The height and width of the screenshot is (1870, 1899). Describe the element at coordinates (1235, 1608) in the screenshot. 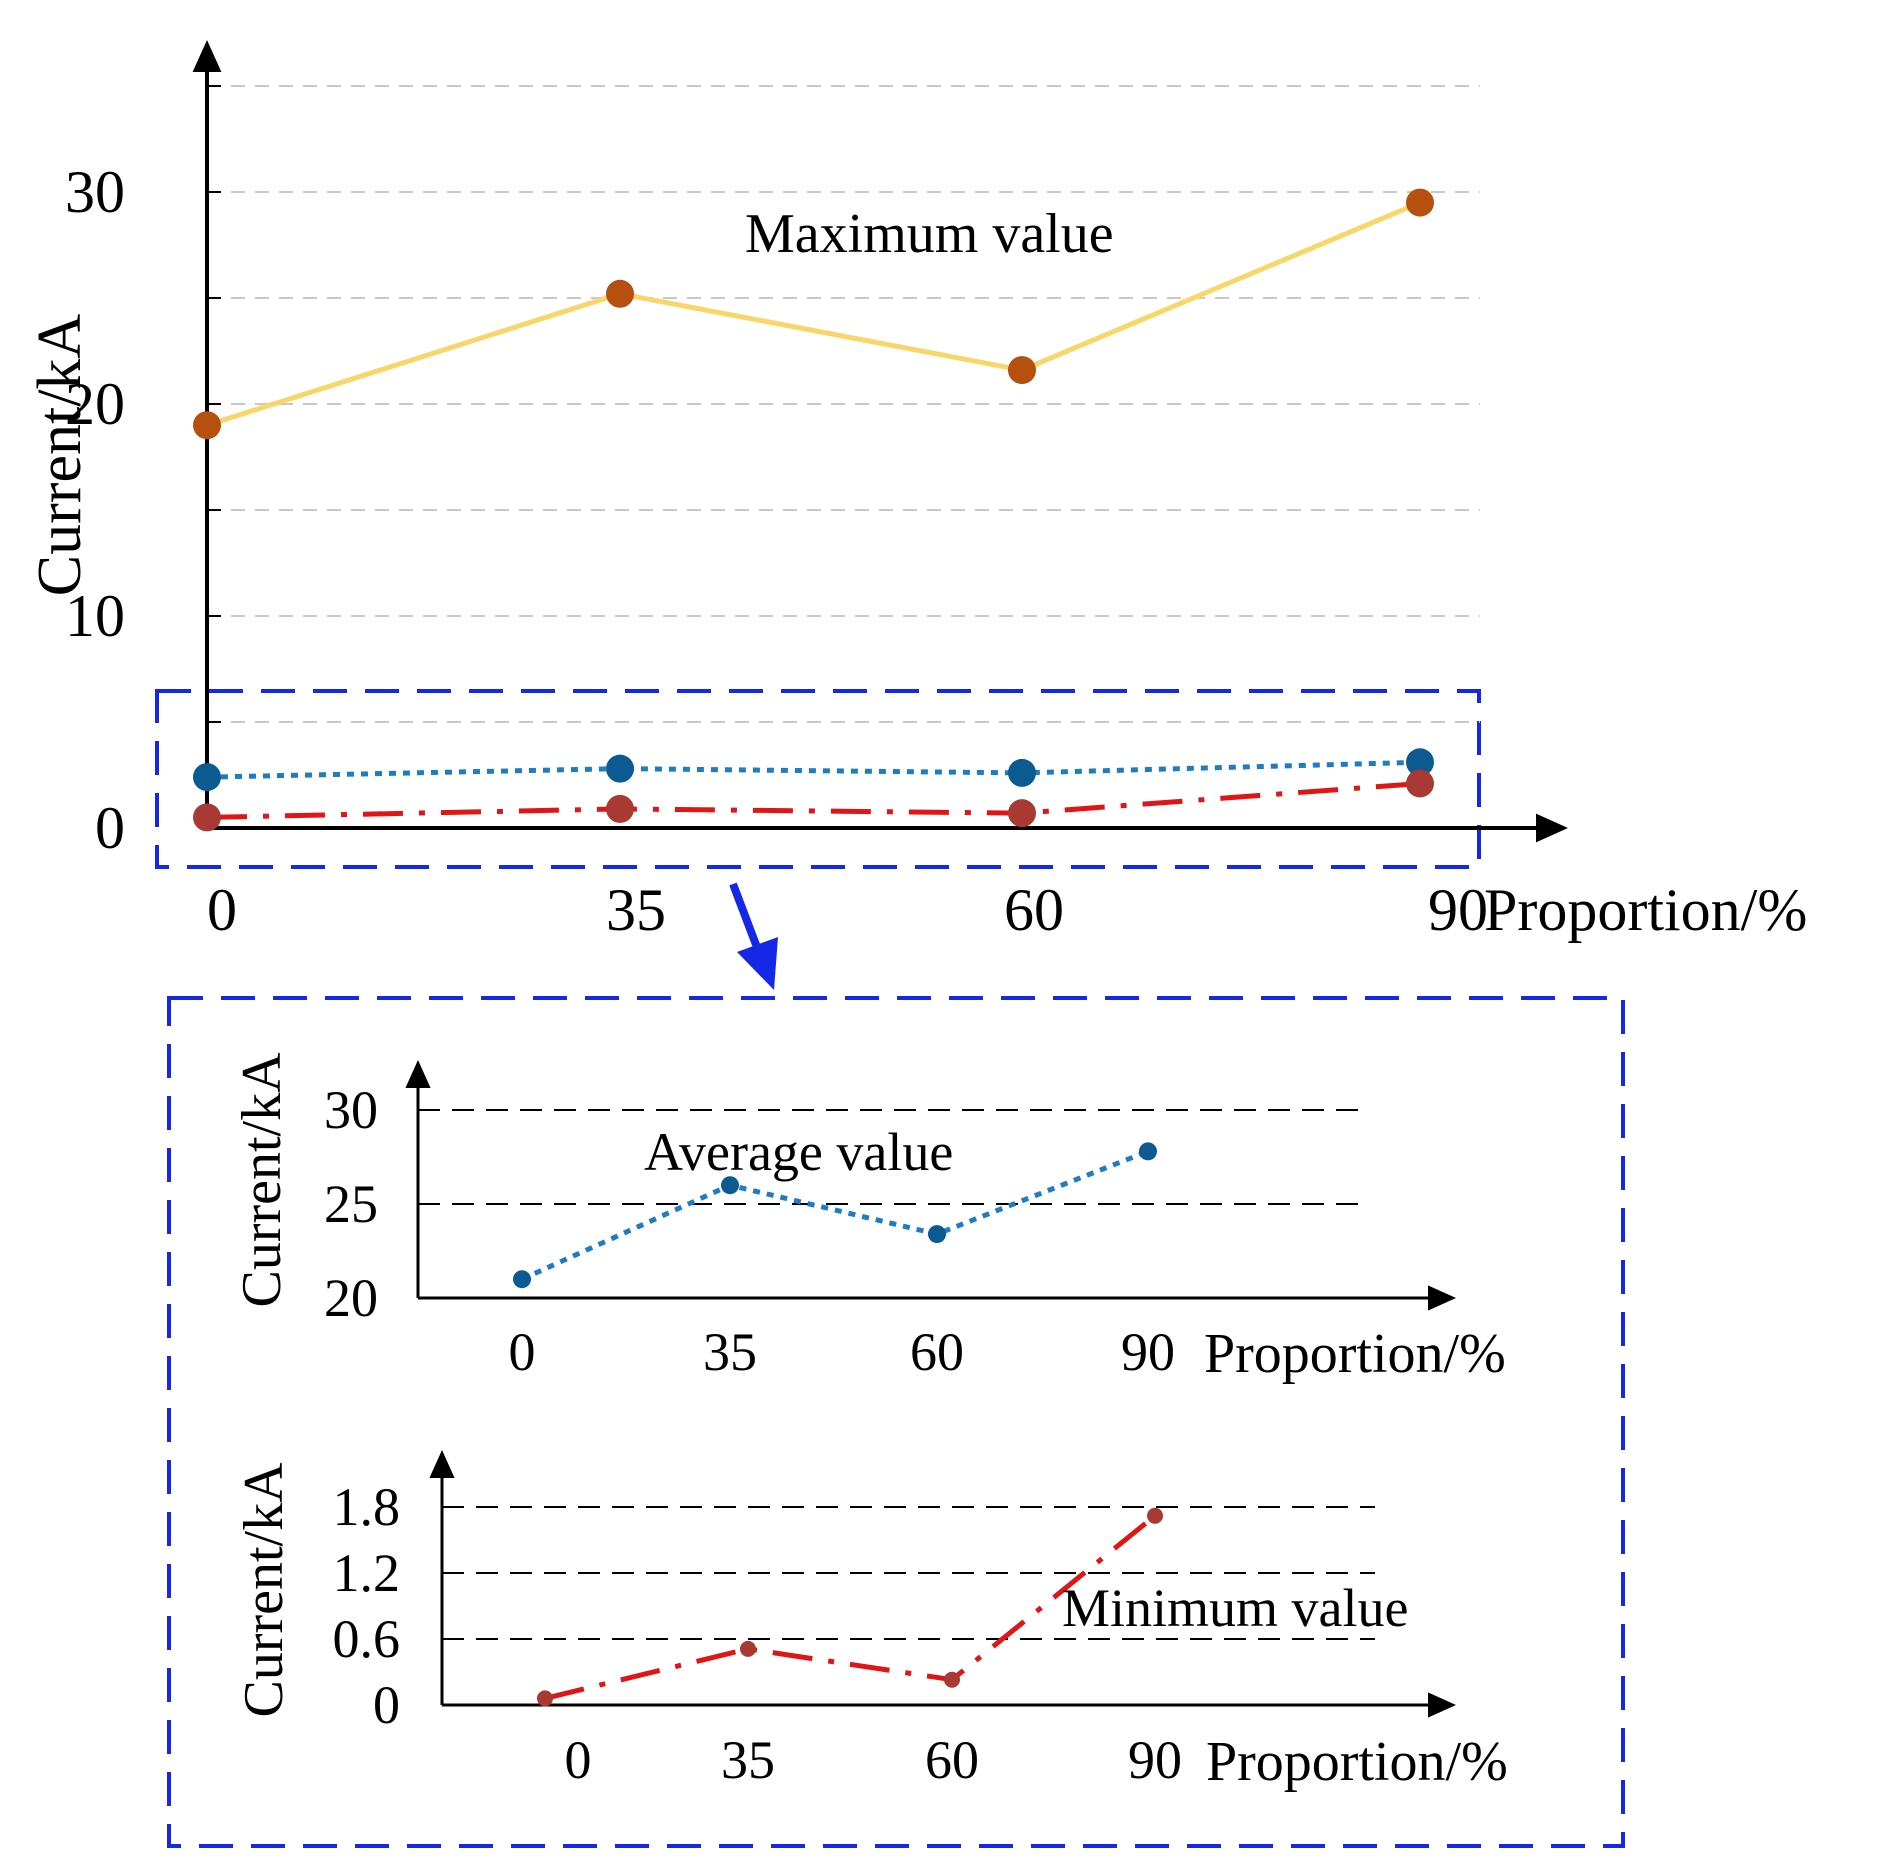

I see `series-annotation: Minimum value` at that location.